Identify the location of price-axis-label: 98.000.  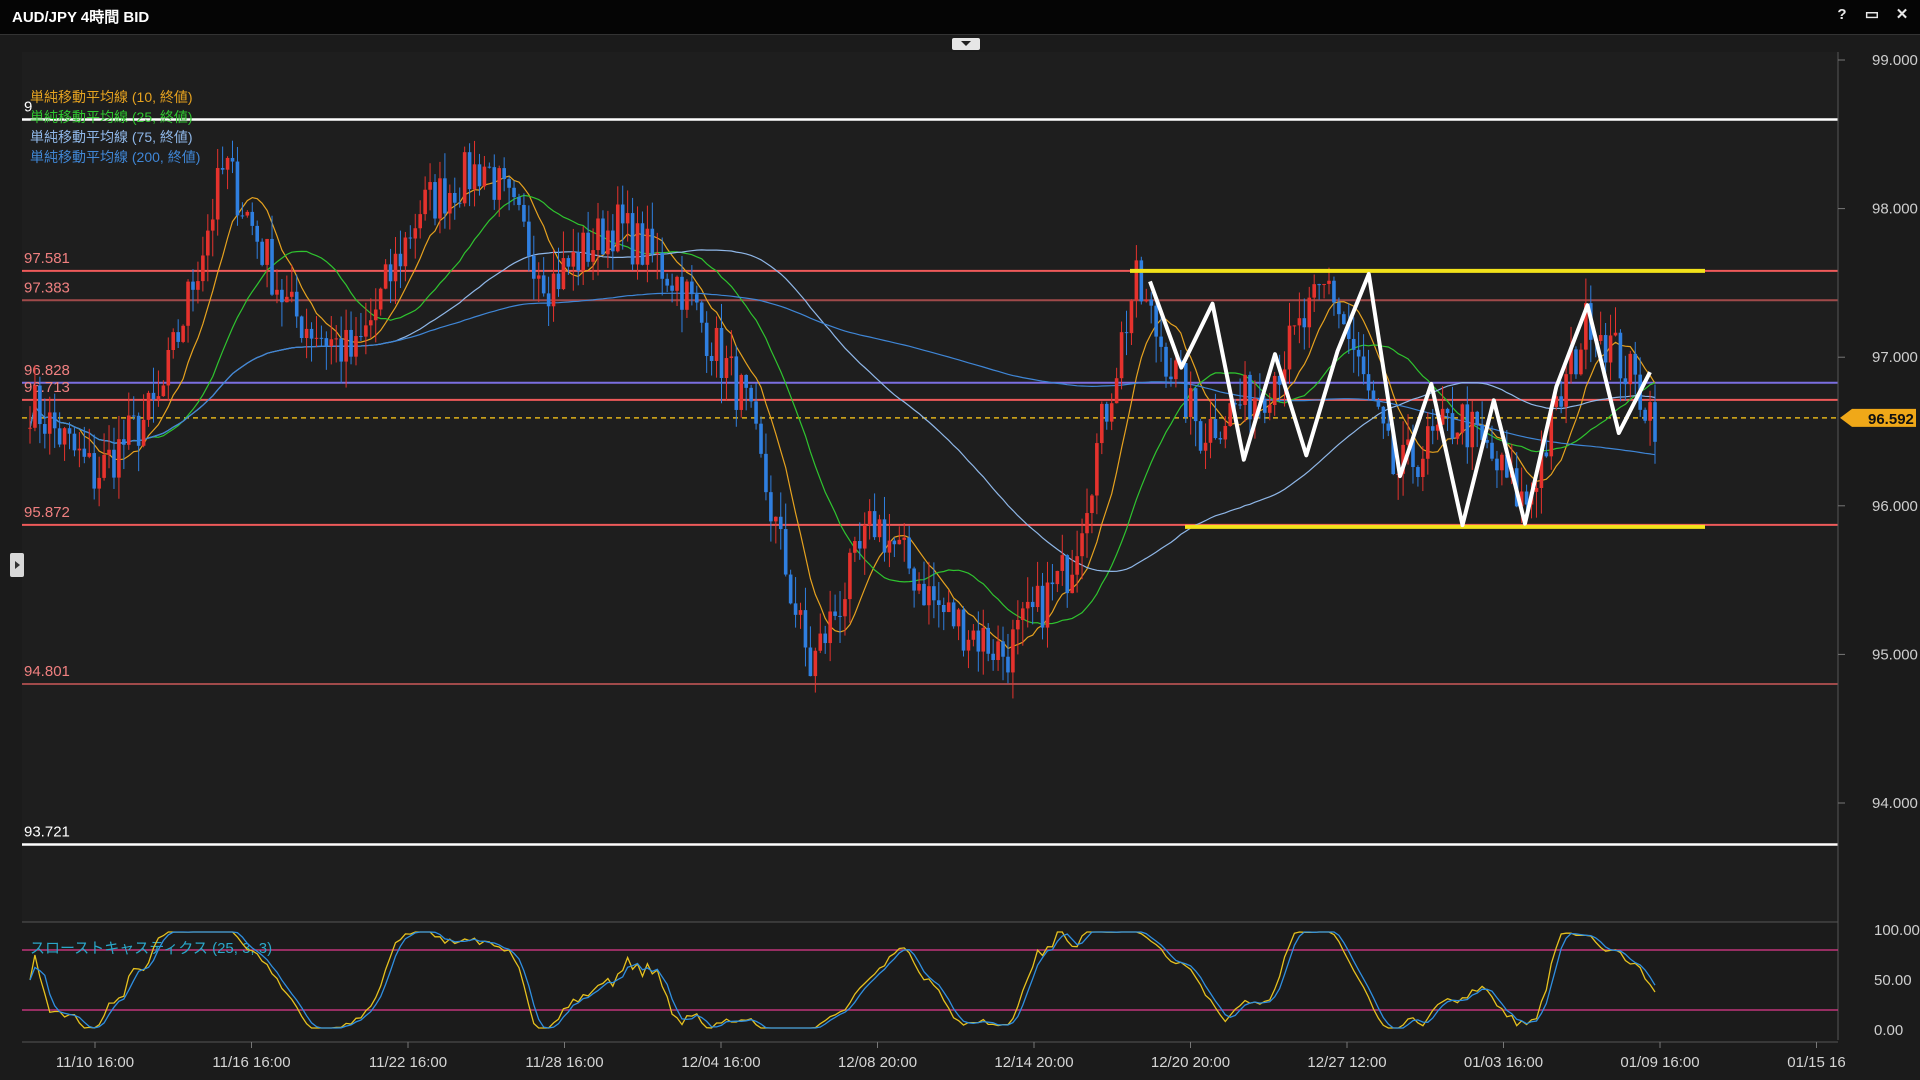
(1895, 209).